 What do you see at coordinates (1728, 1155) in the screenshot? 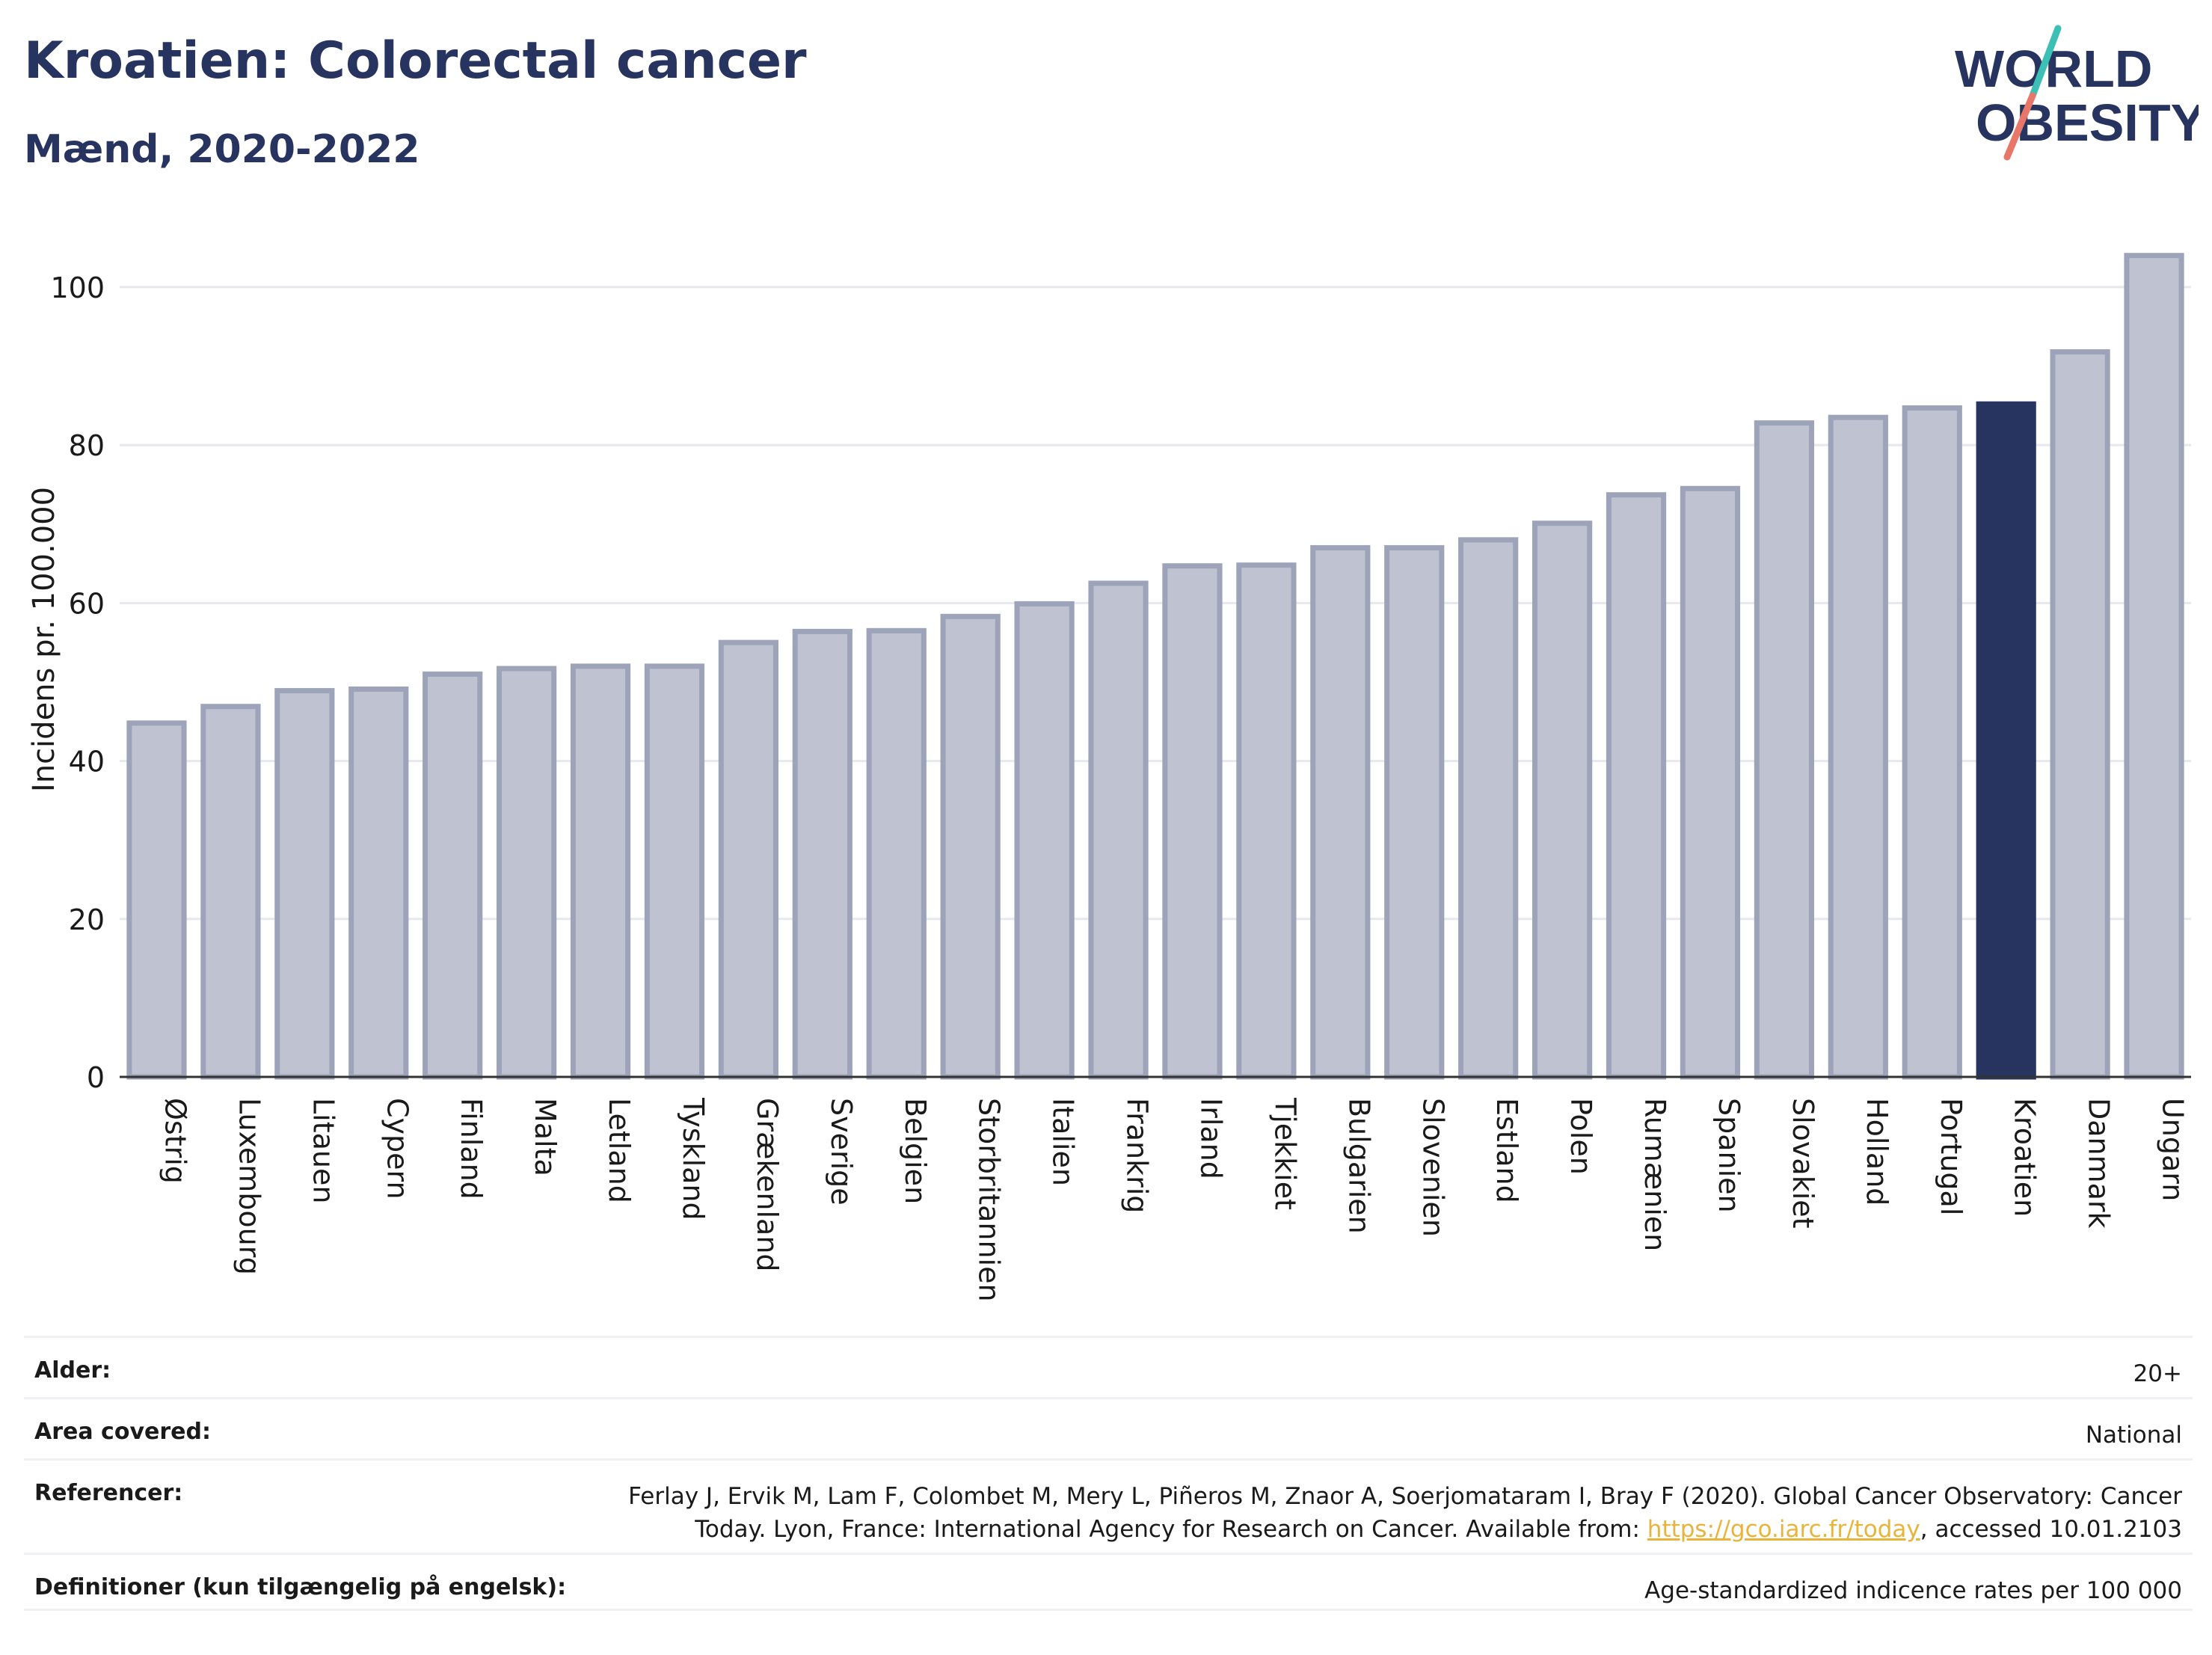
I see `x-tick-label: Spanien` at bounding box center [1728, 1155].